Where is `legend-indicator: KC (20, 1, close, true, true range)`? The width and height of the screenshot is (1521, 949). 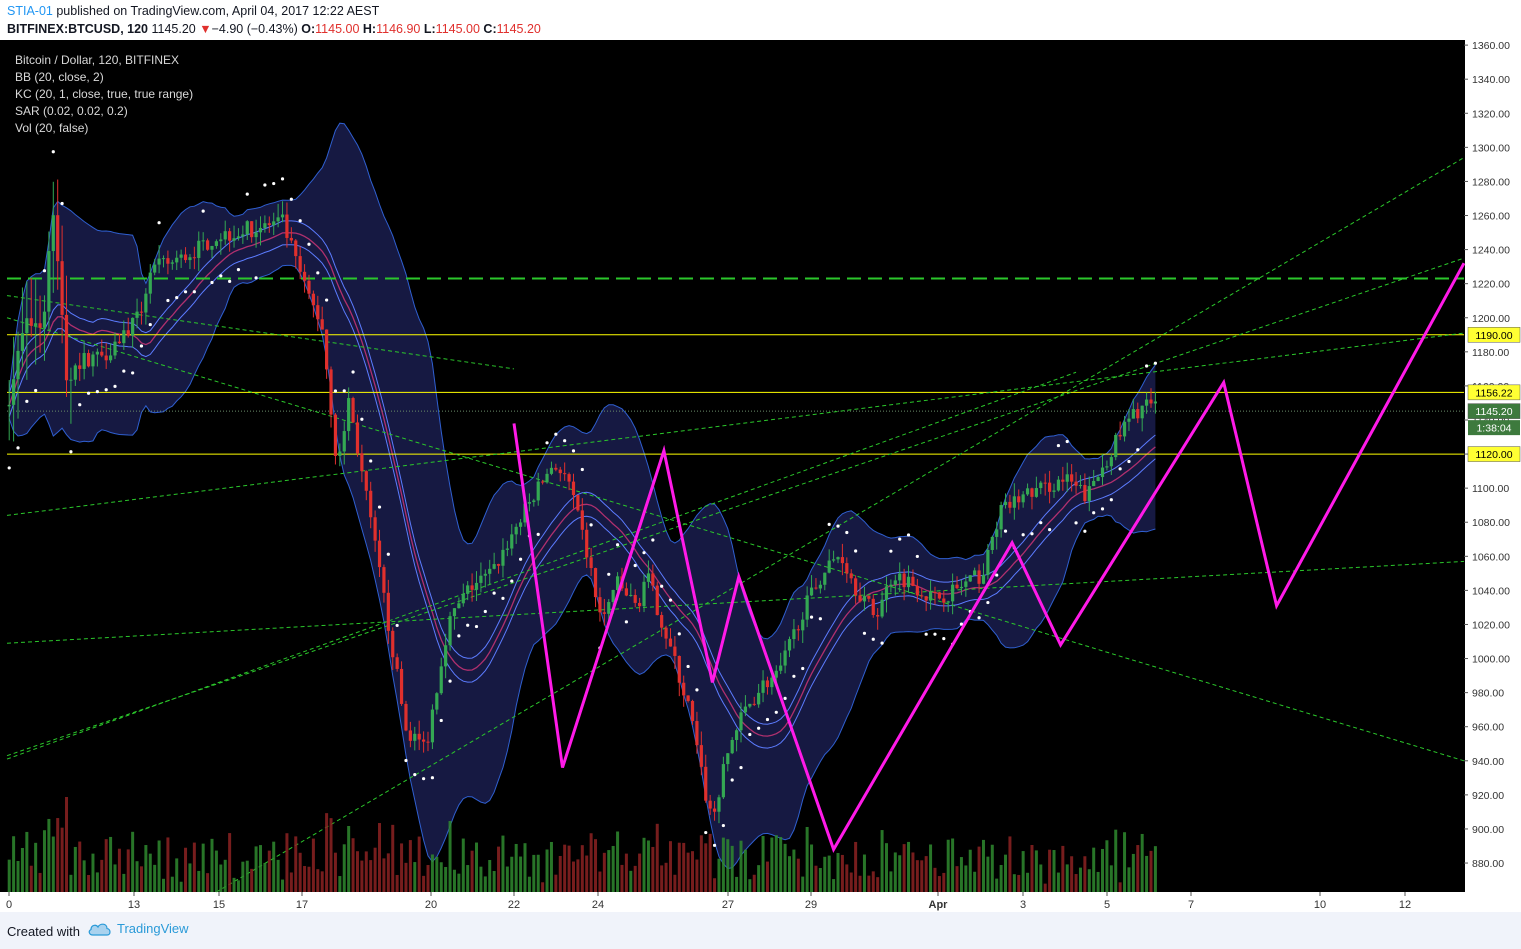
legend-indicator: KC (20, 1, close, true, true range) is located at coordinates (104, 94).